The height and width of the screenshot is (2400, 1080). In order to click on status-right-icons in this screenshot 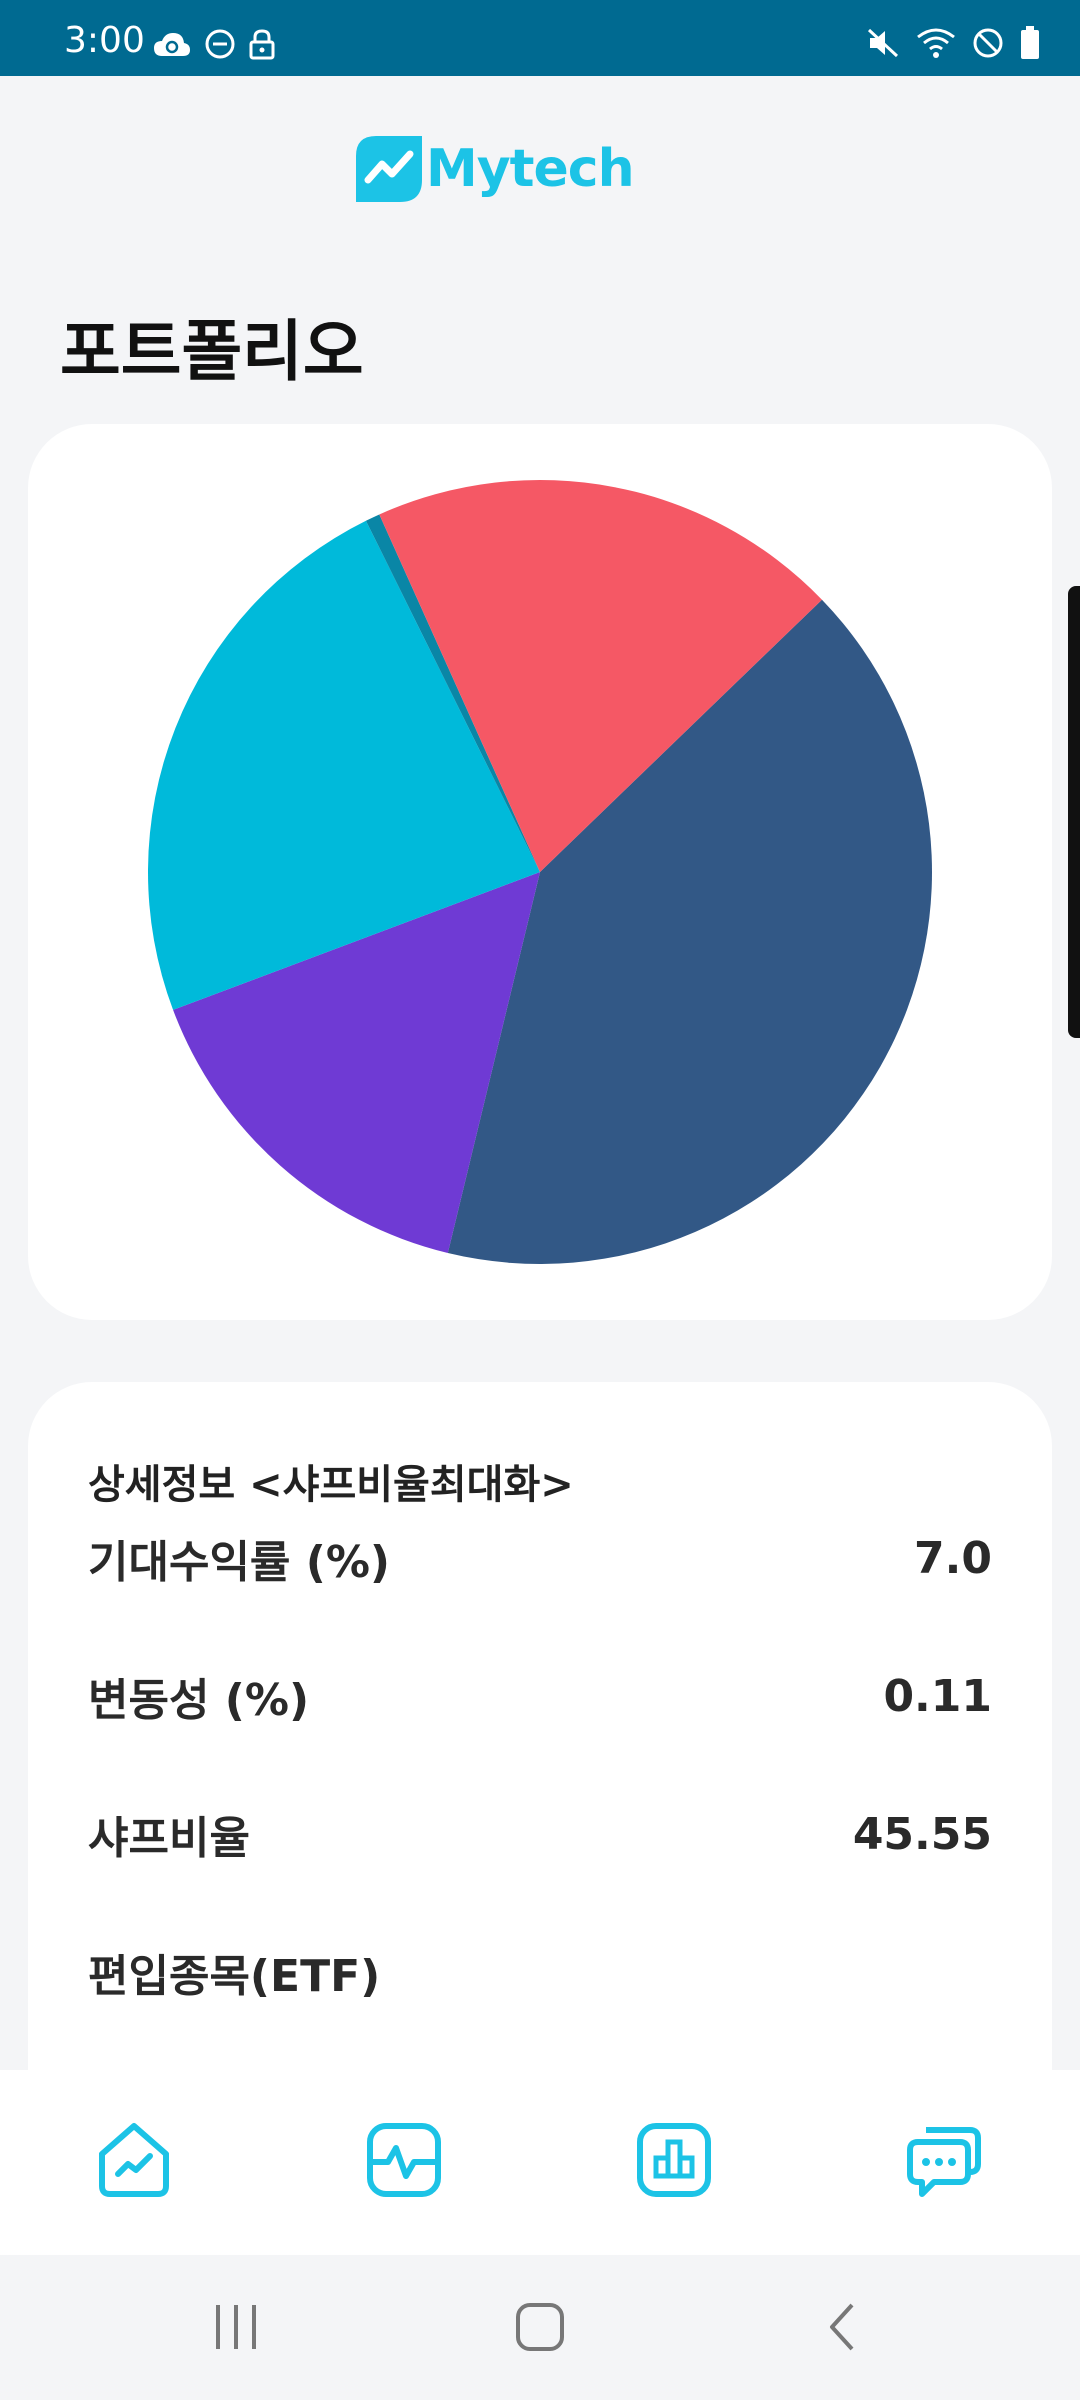, I will do `click(953, 43)`.